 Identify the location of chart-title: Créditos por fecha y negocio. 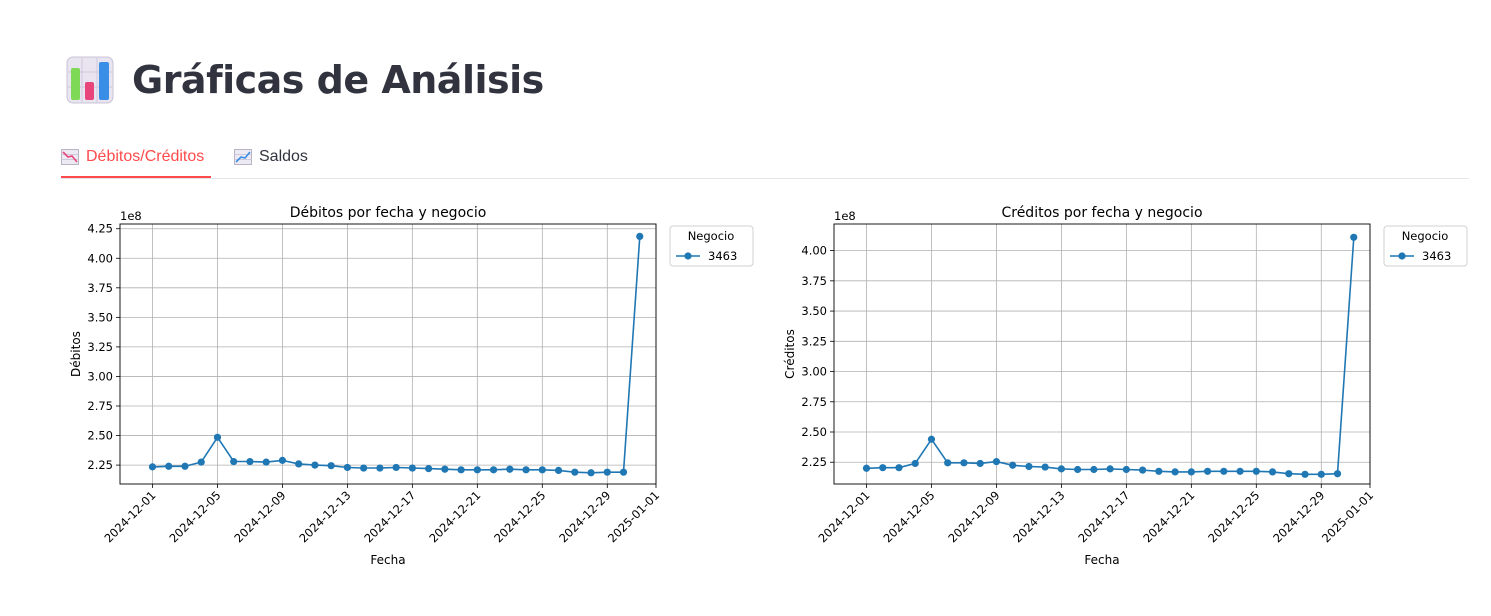
(1101, 213).